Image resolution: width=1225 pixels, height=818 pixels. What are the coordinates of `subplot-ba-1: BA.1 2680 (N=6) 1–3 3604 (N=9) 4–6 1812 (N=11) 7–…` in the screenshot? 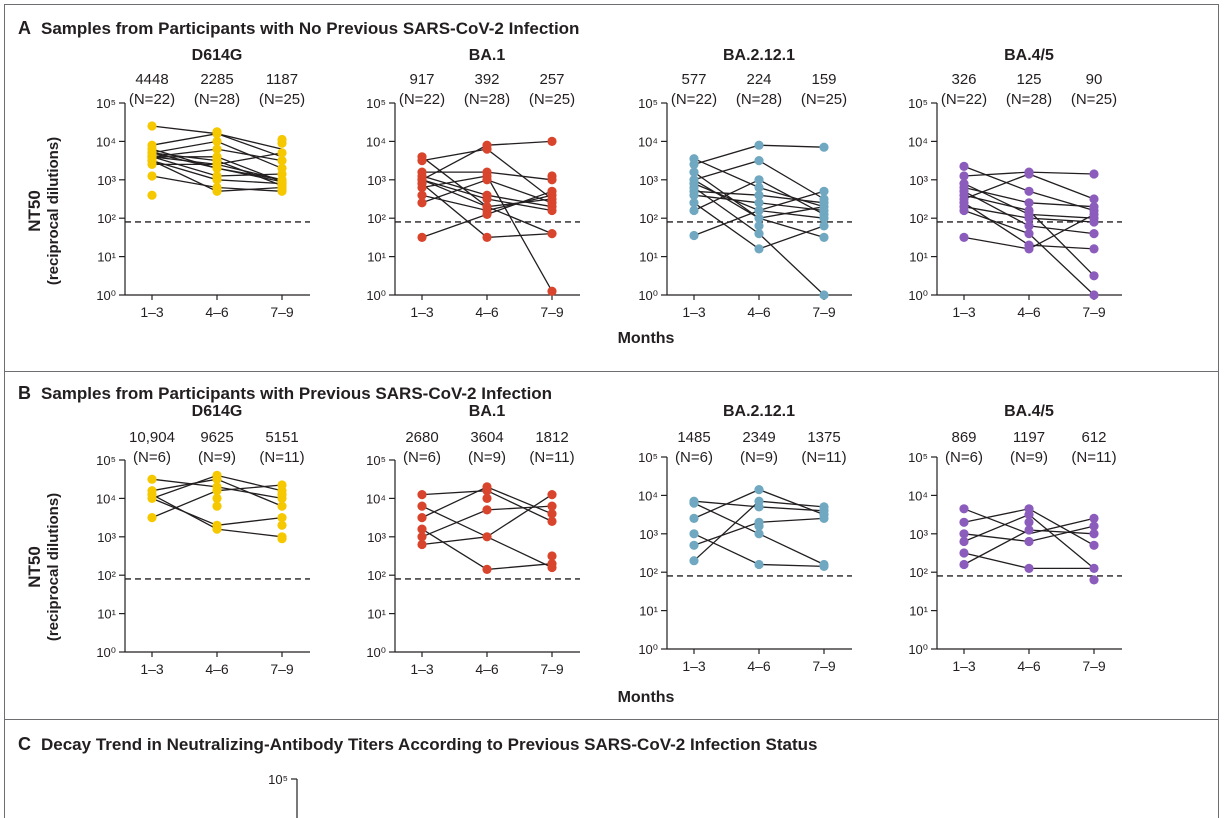 It's located at (473, 540).